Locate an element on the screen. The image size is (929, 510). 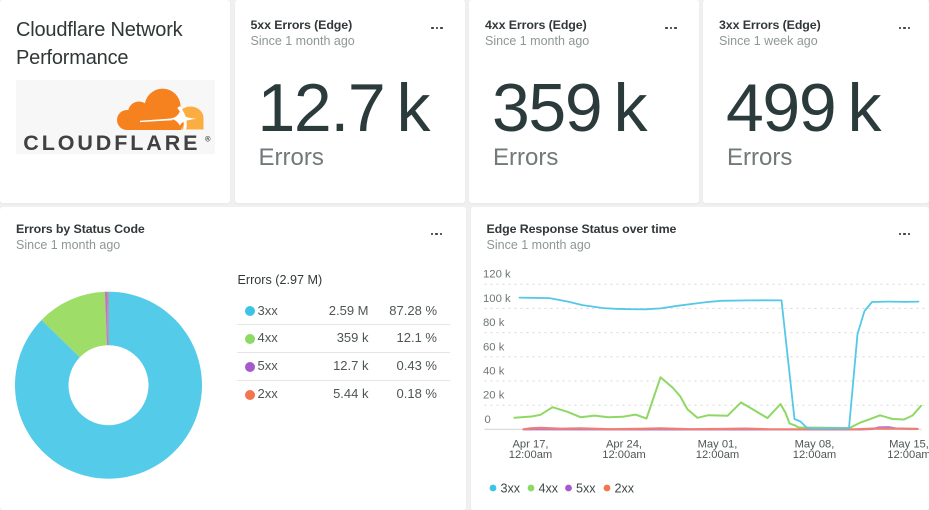
svg-text: May 08, is located at coordinates (814, 444).